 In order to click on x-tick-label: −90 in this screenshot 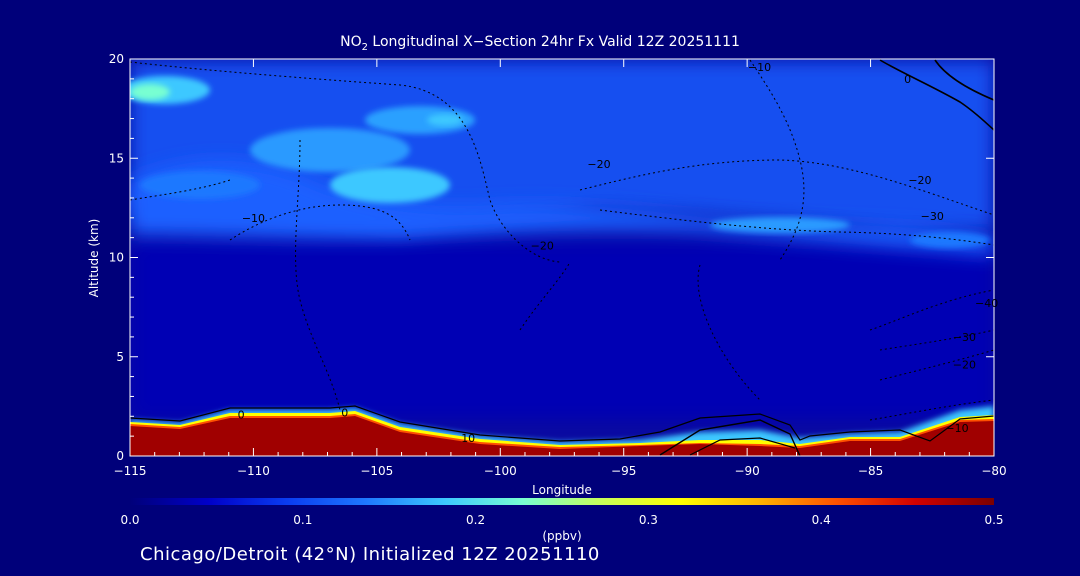, I will do `click(746, 471)`.